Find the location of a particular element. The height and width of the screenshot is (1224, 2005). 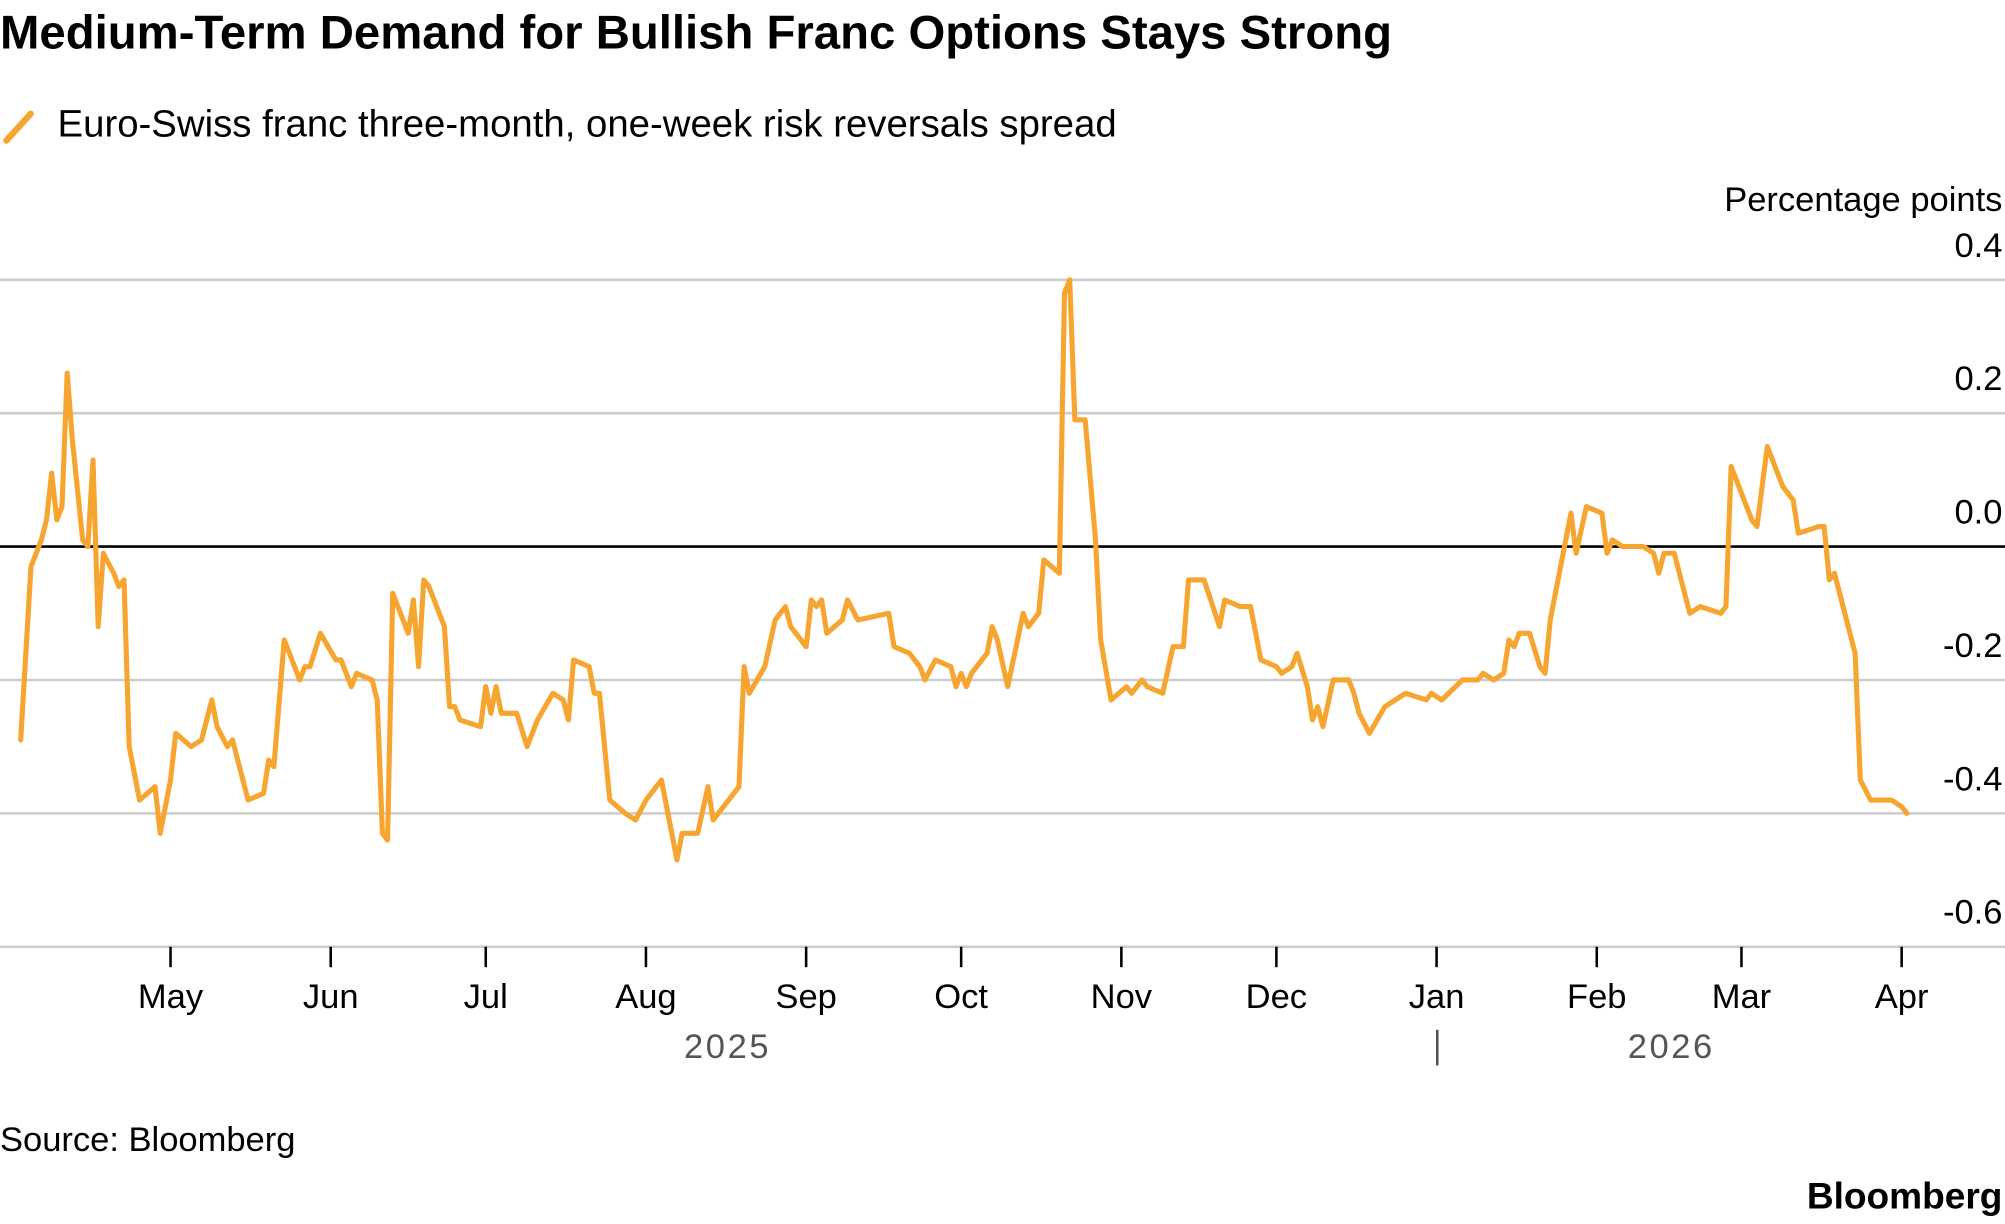

legend-swatch is located at coordinates (18, 127).